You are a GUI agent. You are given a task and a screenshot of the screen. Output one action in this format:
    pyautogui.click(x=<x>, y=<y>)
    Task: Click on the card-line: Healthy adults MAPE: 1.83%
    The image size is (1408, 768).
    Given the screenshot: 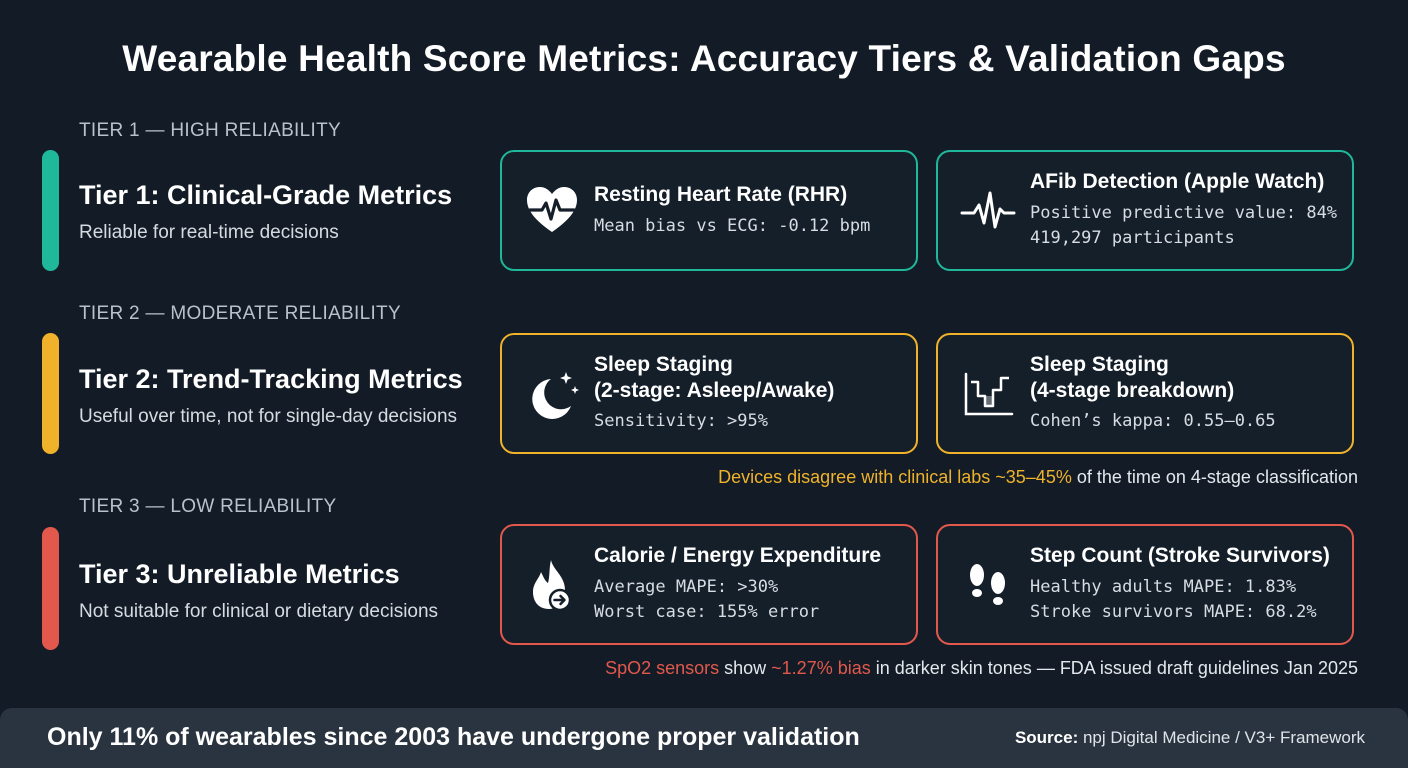 What is the action you would take?
    pyautogui.click(x=1163, y=586)
    